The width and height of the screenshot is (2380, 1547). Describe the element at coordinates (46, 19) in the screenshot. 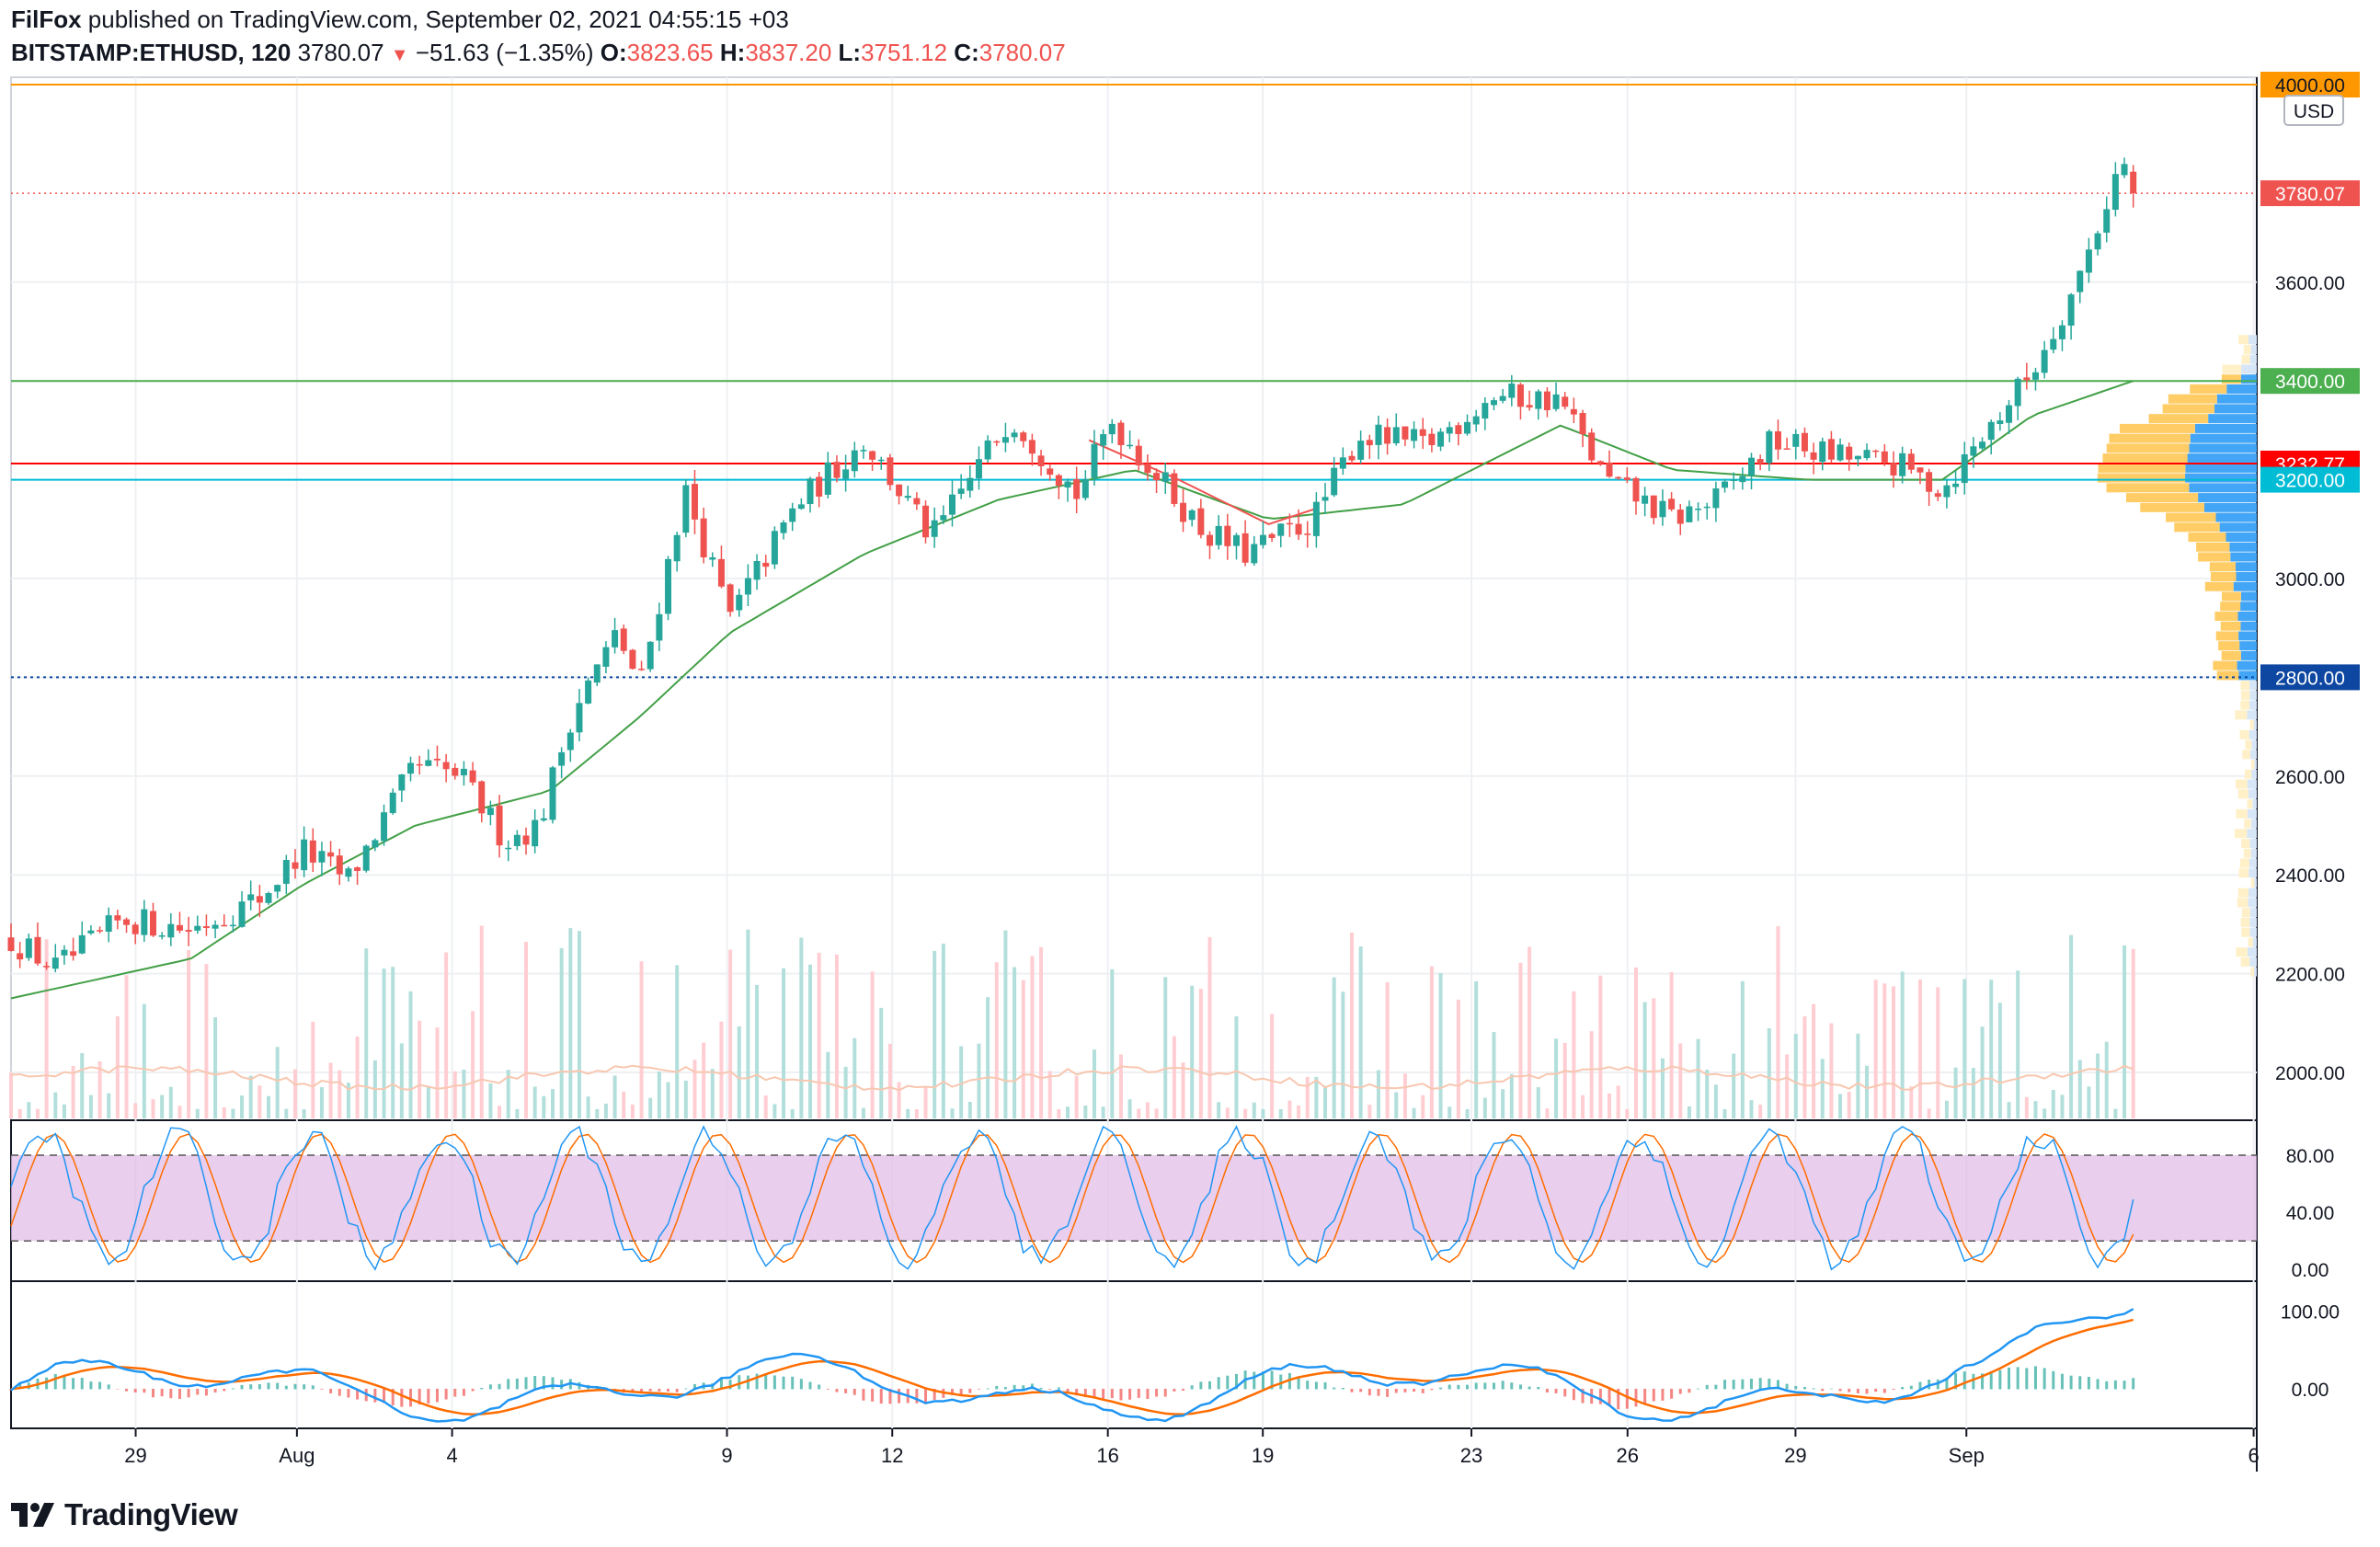

I see `publisher-name: FilFox` at that location.